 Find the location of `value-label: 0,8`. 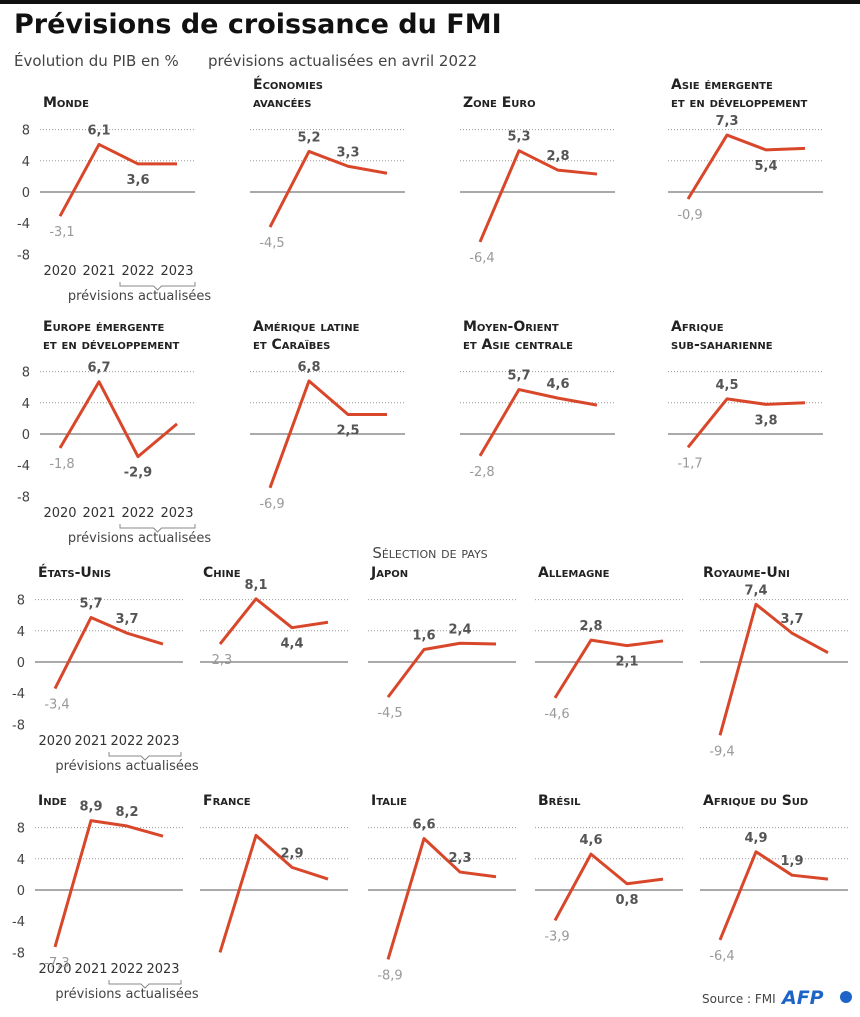

value-label: 0,8 is located at coordinates (626, 900).